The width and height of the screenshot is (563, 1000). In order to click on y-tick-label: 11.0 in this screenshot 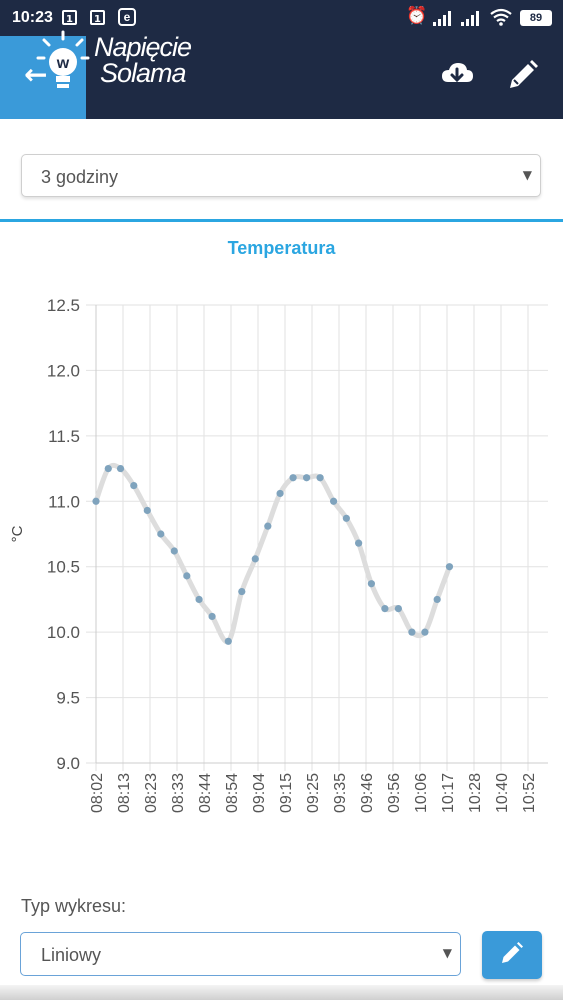, I will do `click(64, 501)`.